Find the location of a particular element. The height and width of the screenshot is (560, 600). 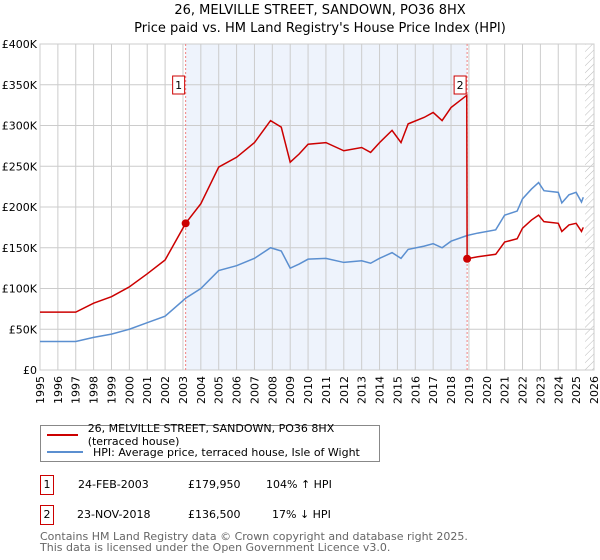

x-tick-label: 2013 is located at coordinates (362, 390).